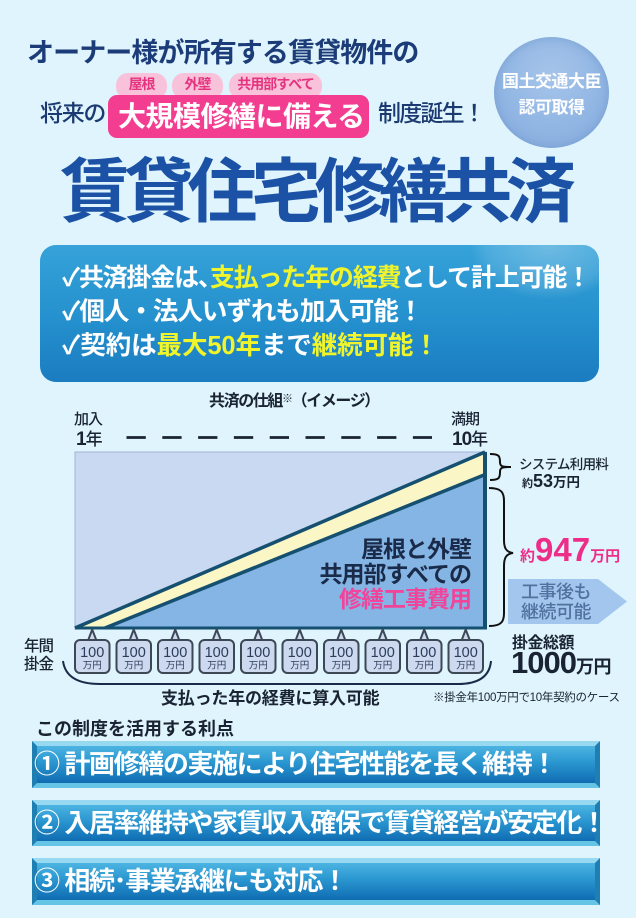  Describe the element at coordinates (561, 662) in the screenshot. I see `svg-text: 1000万円` at that location.